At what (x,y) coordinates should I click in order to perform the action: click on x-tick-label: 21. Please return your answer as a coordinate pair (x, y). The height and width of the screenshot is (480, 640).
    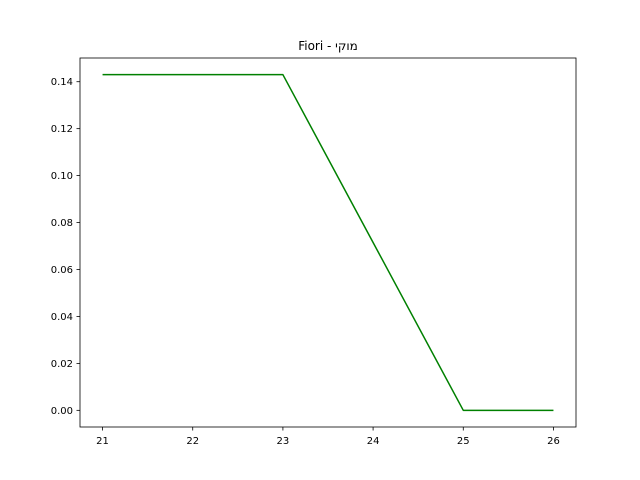
    Looking at the image, I should click on (102, 441).